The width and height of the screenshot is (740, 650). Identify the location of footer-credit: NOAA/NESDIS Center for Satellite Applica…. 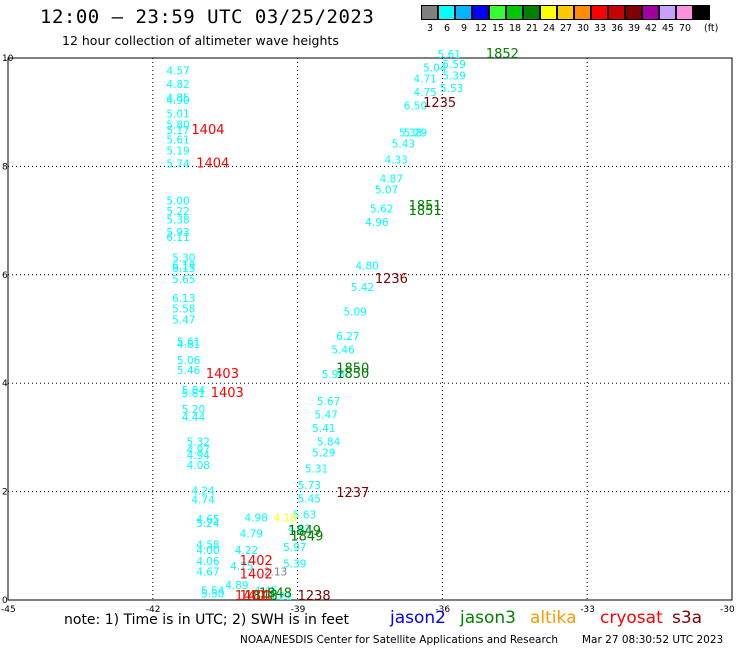
(399, 640).